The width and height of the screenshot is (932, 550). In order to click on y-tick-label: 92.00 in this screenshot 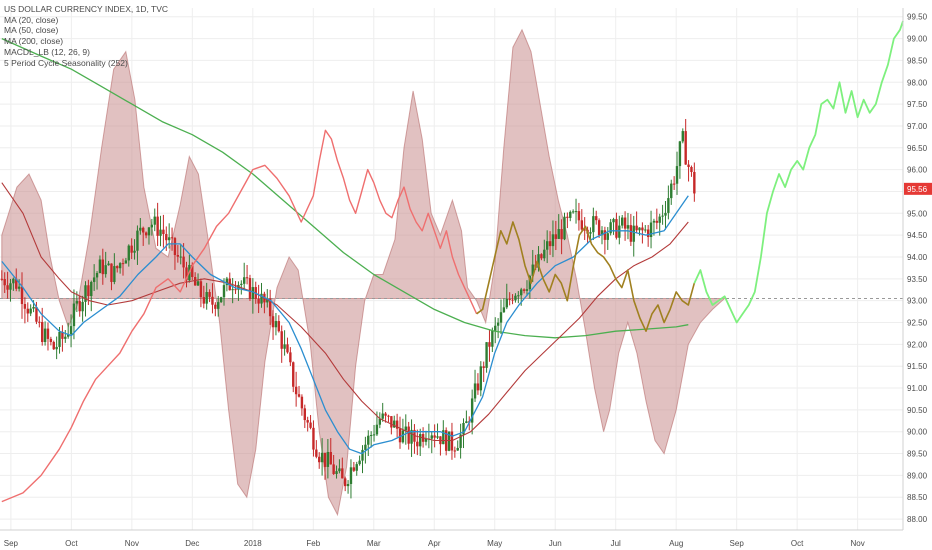, I will do `click(917, 344)`.